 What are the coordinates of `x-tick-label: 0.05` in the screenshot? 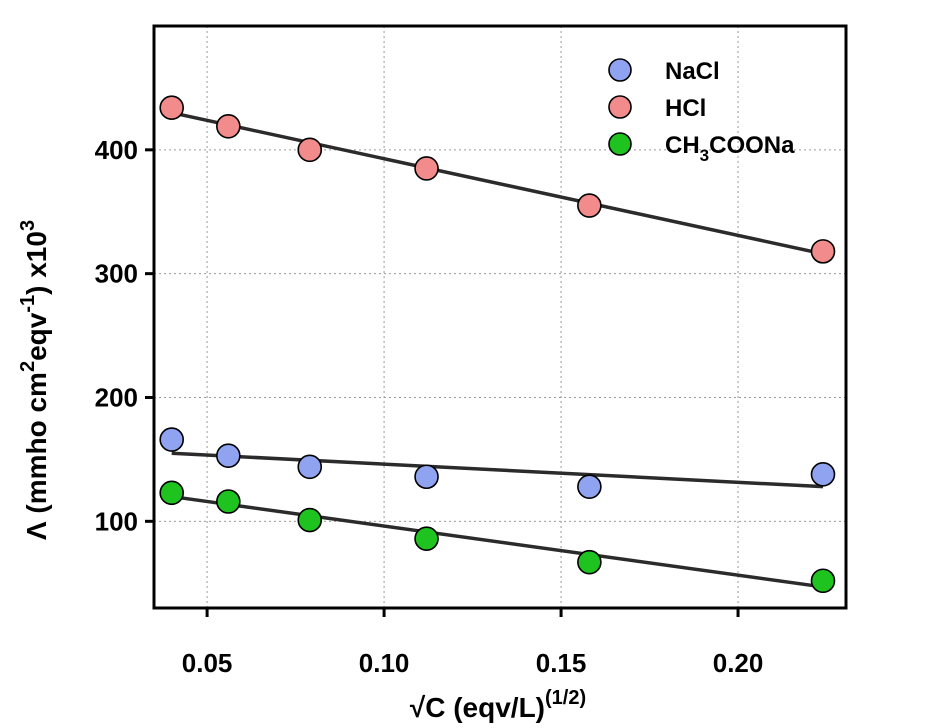 It's located at (207, 663).